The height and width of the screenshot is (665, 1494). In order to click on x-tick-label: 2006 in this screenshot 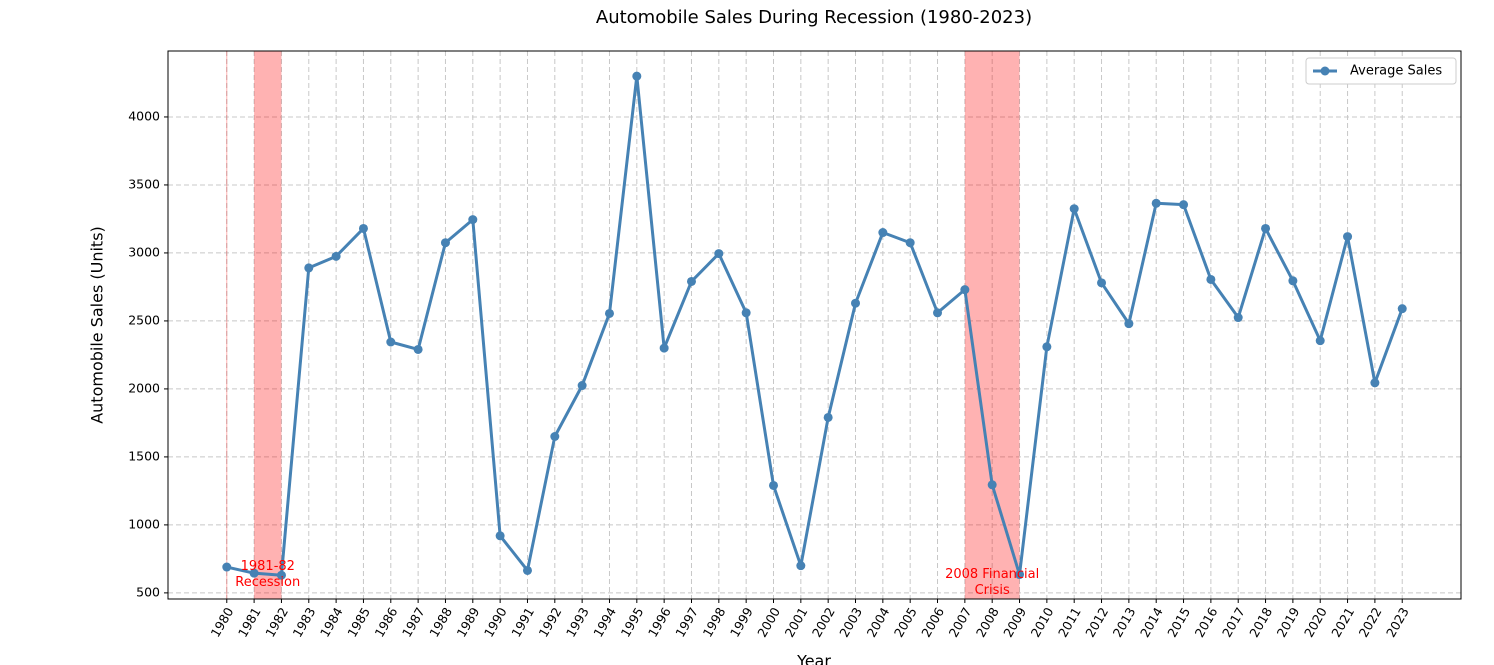, I will do `click(932, 622)`.